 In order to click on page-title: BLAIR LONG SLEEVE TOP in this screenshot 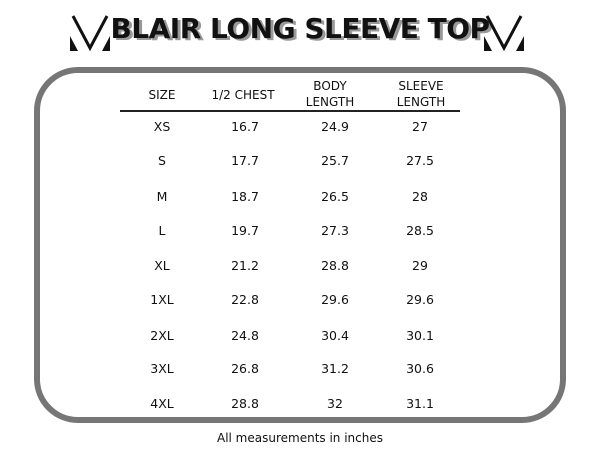, I will do `click(300, 28)`.